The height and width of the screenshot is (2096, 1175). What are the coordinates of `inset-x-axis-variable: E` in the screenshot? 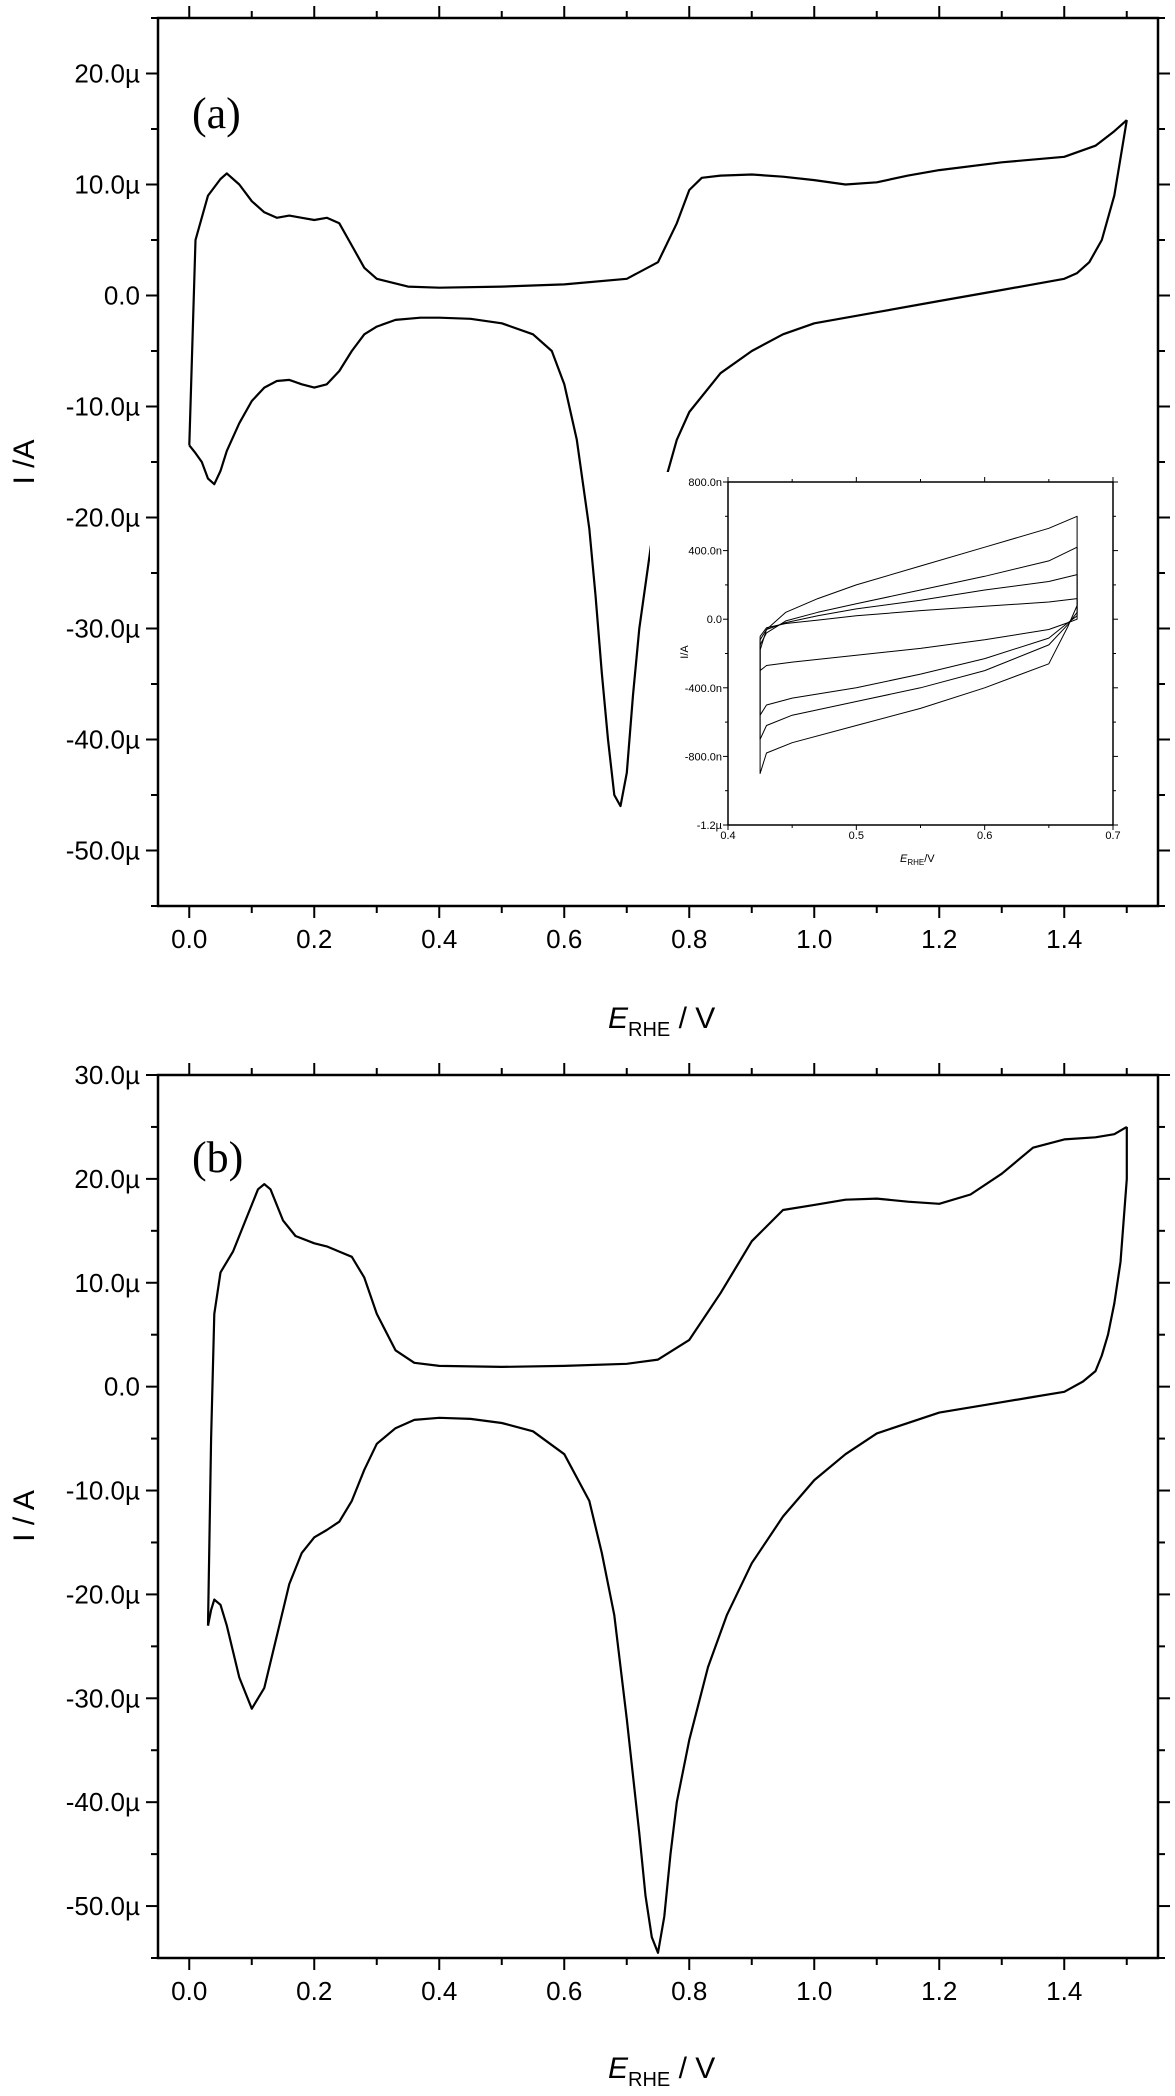 It's located at (904, 859).